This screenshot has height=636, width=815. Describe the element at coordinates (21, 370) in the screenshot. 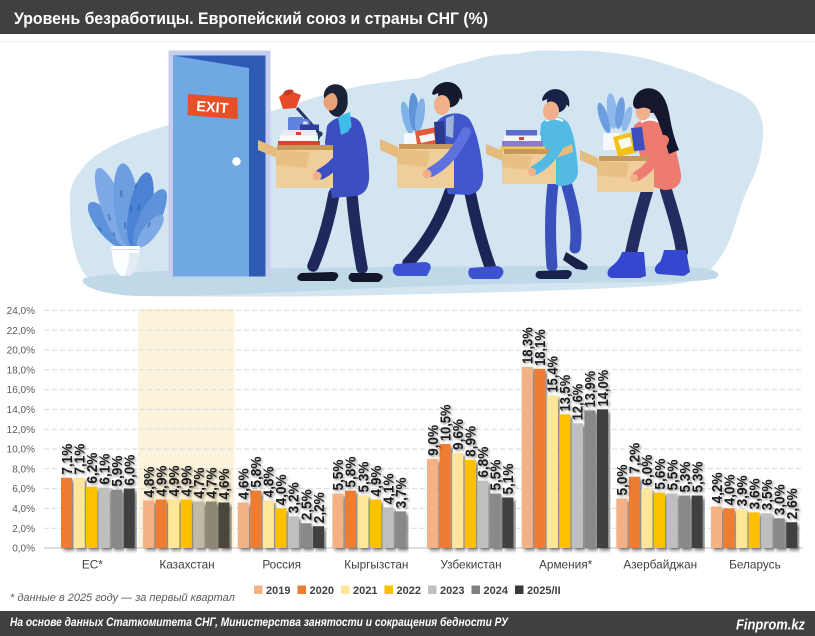

I see `svg-text: 18,0%` at that location.